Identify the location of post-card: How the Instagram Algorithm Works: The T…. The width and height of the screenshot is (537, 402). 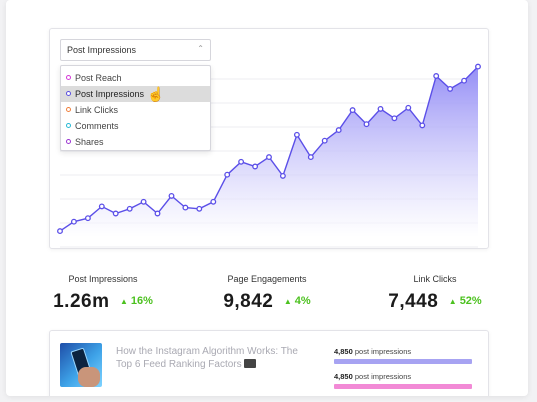
(269, 363).